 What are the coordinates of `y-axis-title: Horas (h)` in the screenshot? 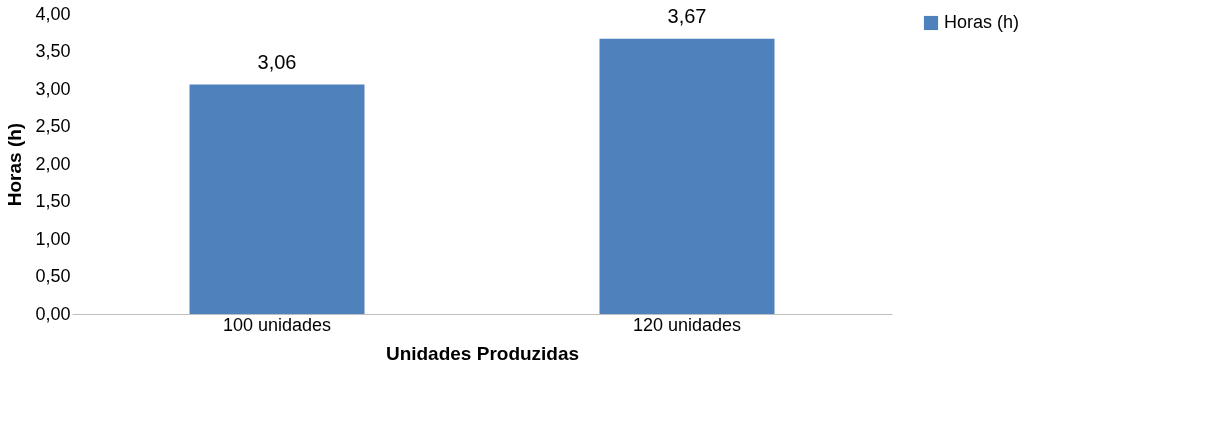 It's located at (15, 164).